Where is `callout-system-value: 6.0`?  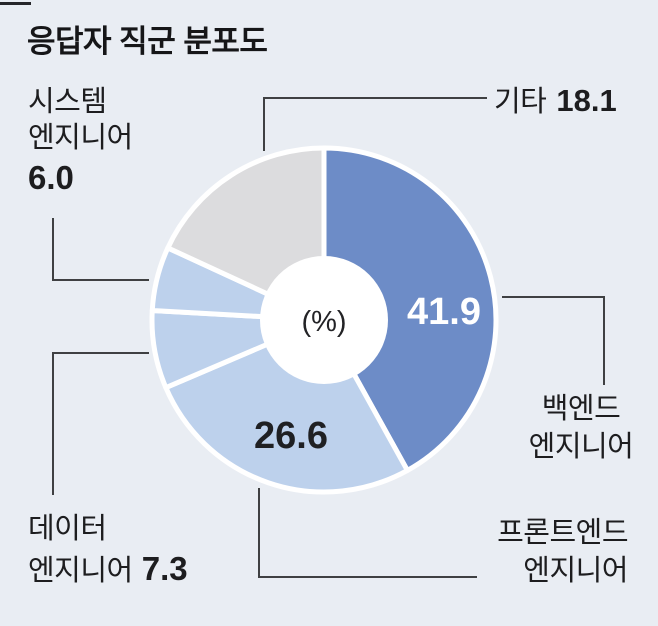 callout-system-value: 6.0 is located at coordinates (51, 177).